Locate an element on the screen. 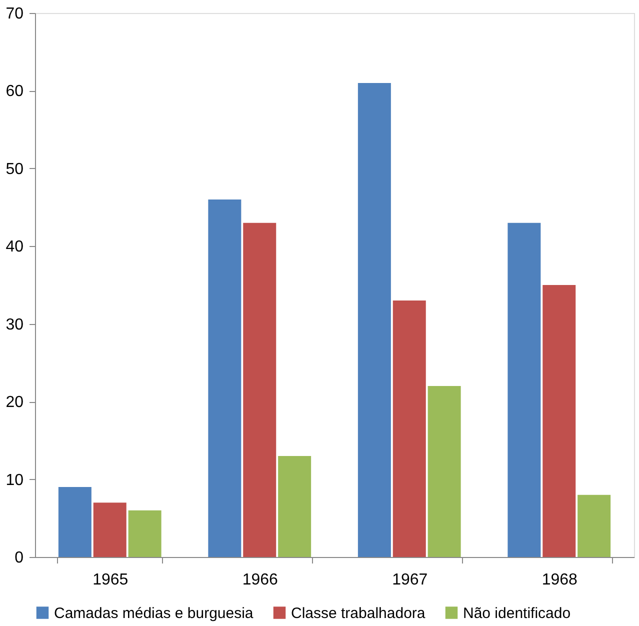 This screenshot has width=639, height=626. legend-label: Classe trabalhadora is located at coordinates (358, 613).